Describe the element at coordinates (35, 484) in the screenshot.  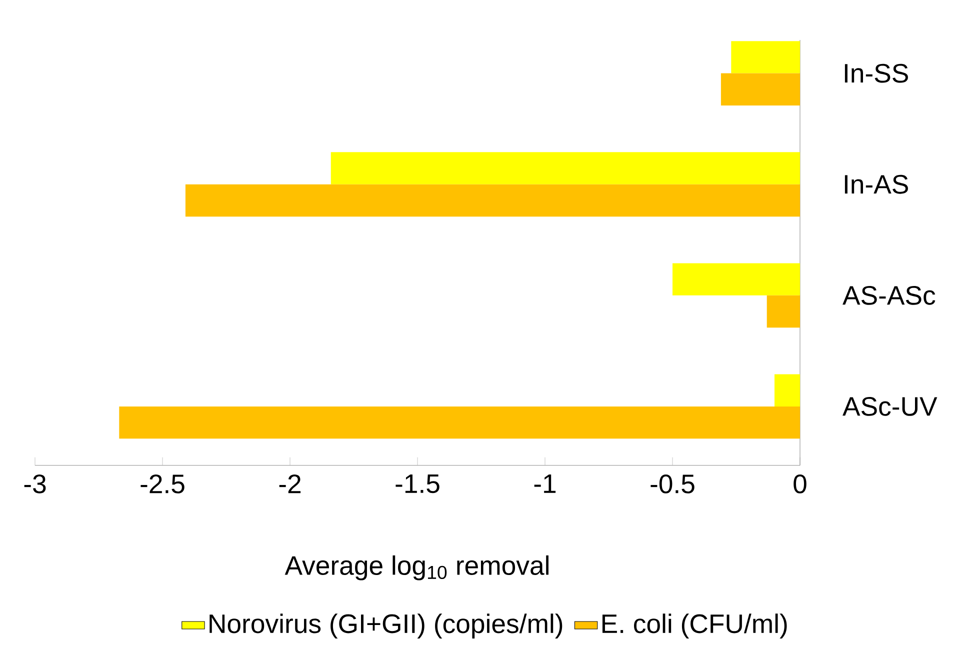
I see `x-tick-label: -3` at that location.